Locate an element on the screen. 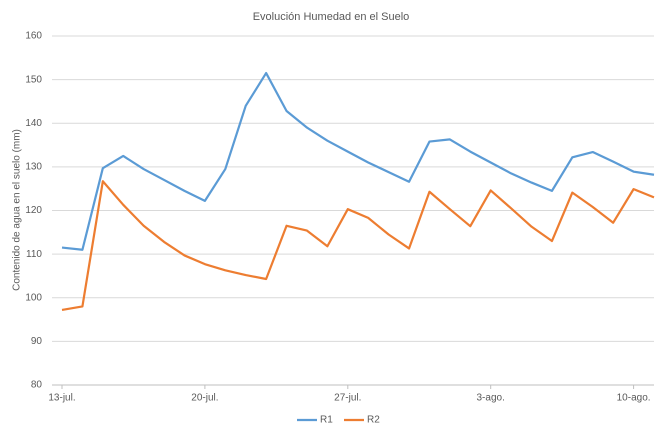 The width and height of the screenshot is (662, 428). y-tick-label: 110 is located at coordinates (34, 254).